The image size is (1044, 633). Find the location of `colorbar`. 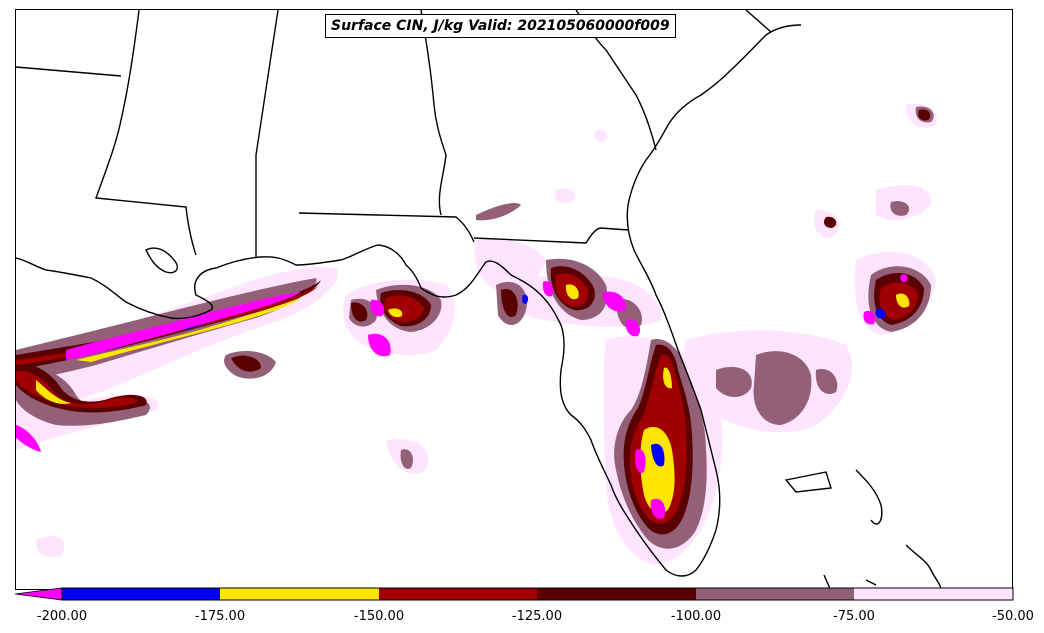

colorbar is located at coordinates (514, 594).